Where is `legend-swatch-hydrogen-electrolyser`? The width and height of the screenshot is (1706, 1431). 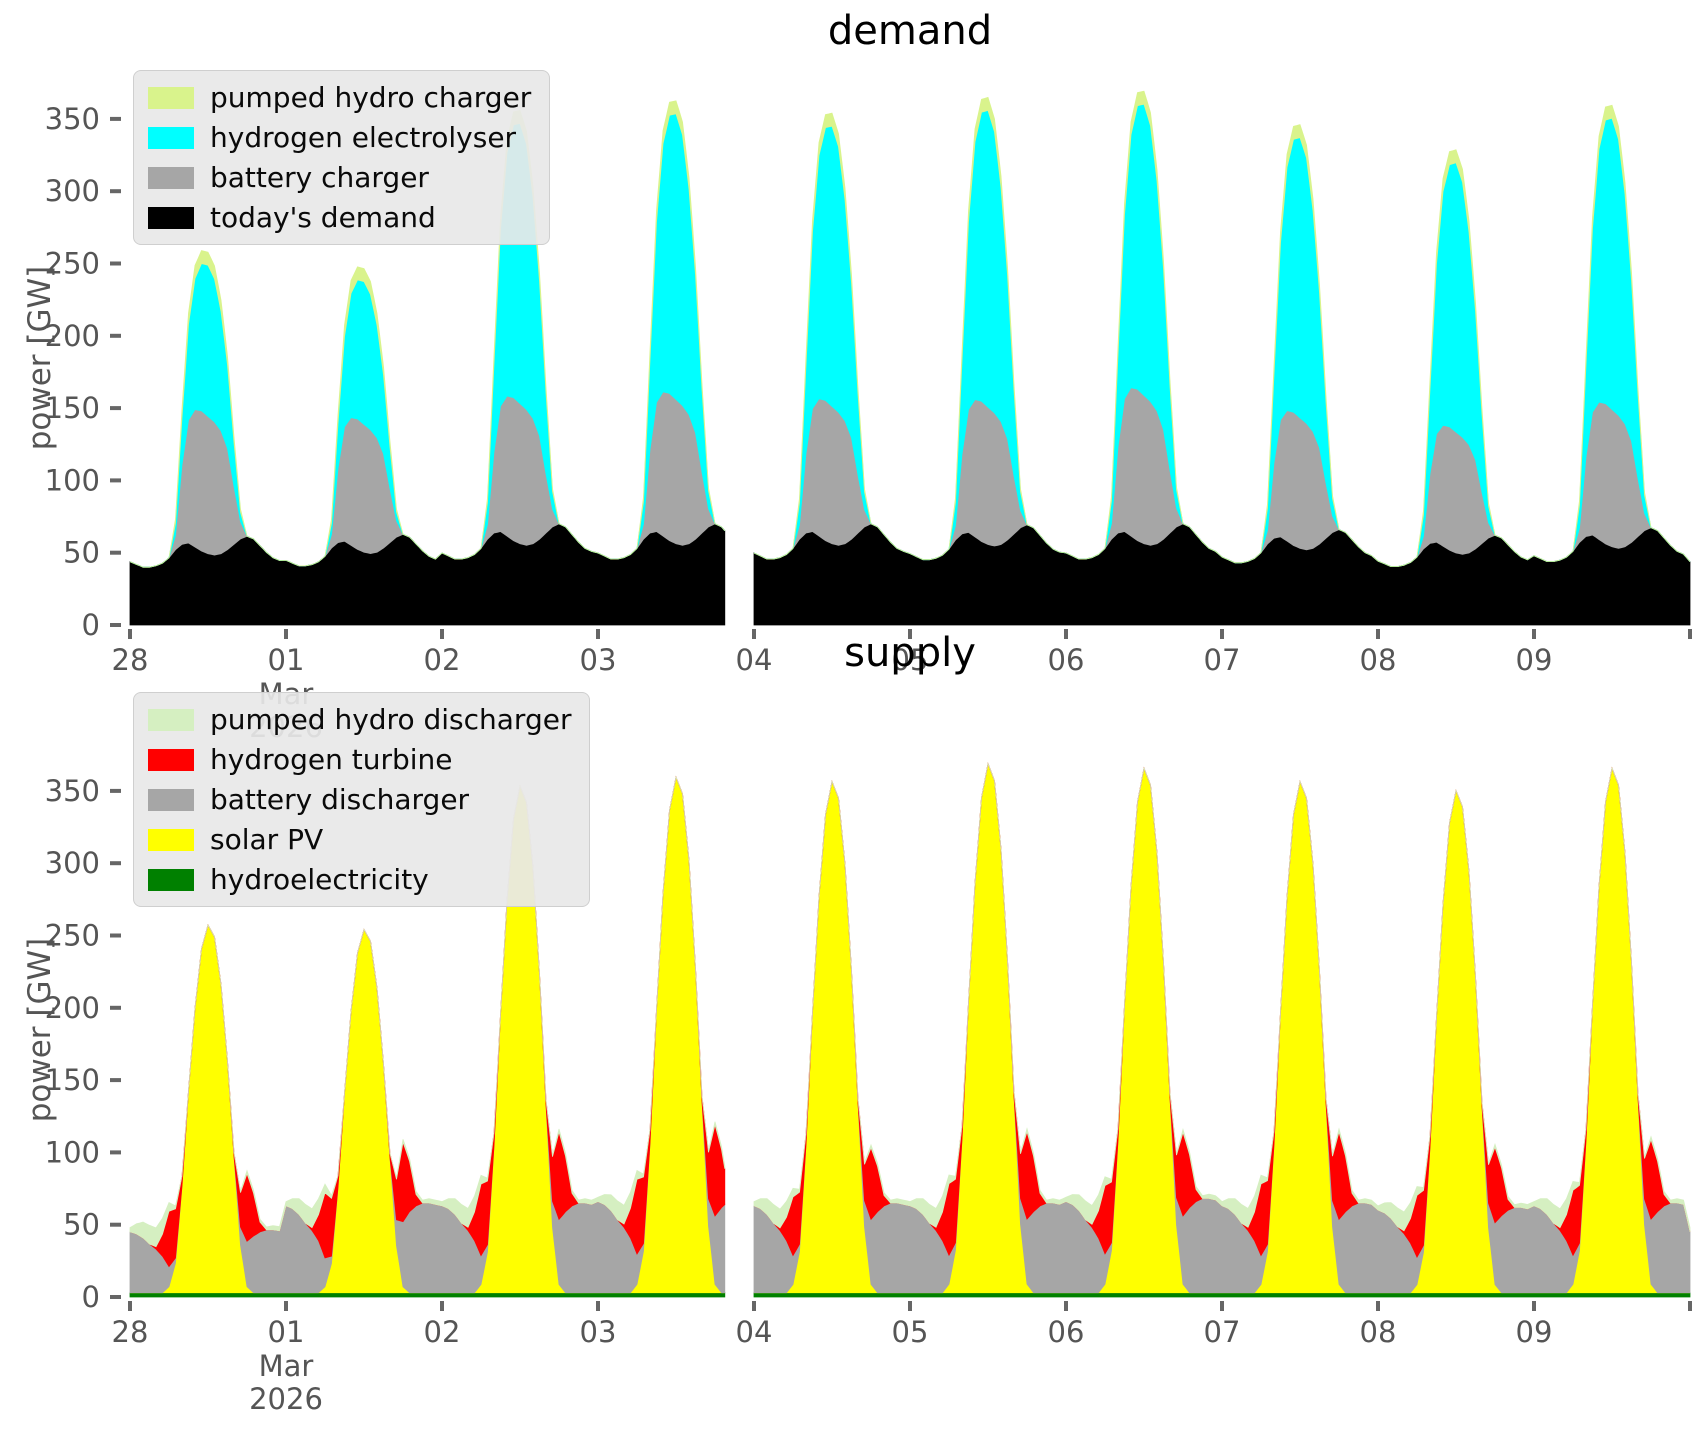
legend-swatch-hydrogen-electrolyser is located at coordinates (171, 137).